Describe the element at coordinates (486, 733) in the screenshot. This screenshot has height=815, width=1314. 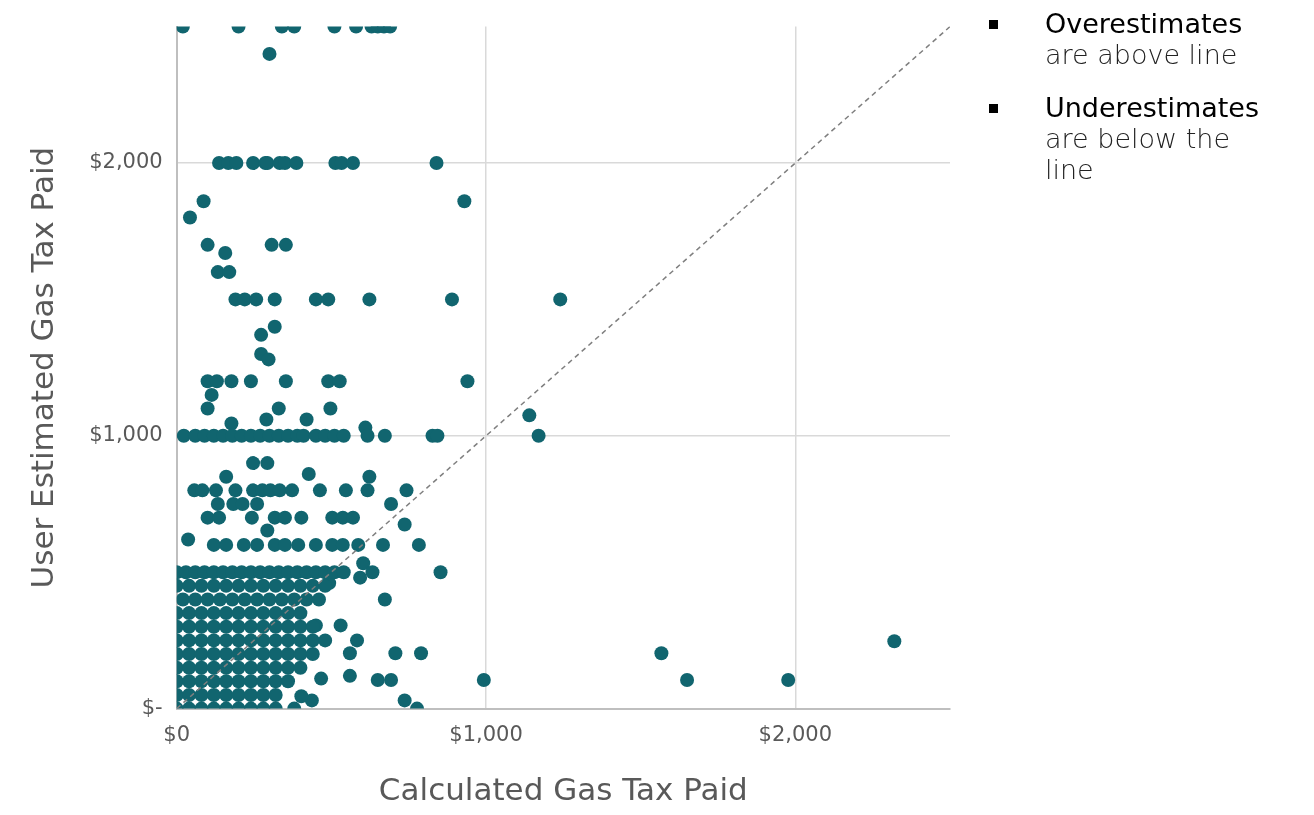
I see `x-tick-label: $1,000` at that location.